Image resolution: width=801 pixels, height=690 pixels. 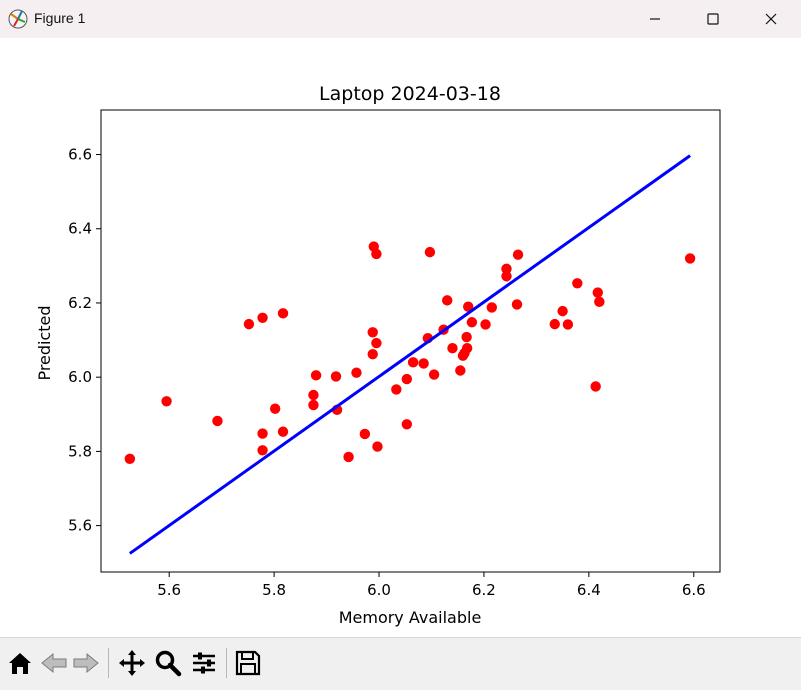 I want to click on x-tick-label: 6.4, so click(x=589, y=590).